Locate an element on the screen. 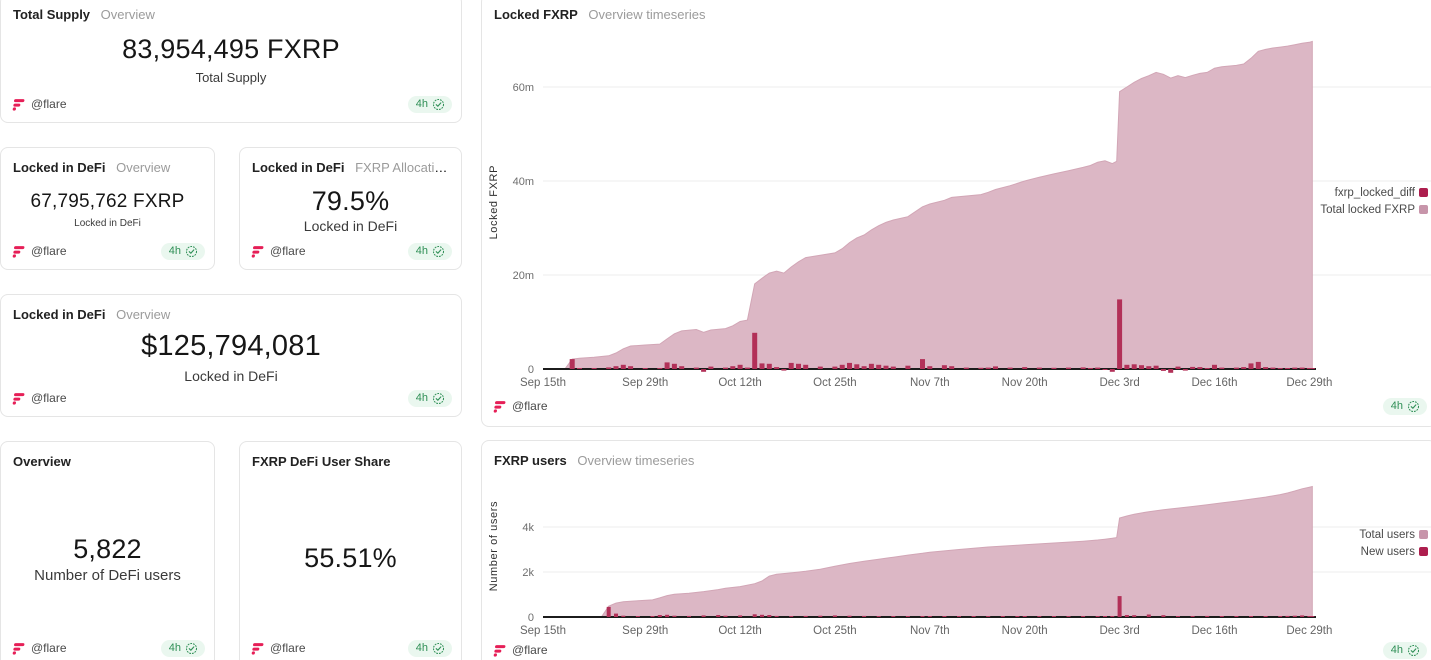  legend-marker-total-users is located at coordinates (1423, 534).